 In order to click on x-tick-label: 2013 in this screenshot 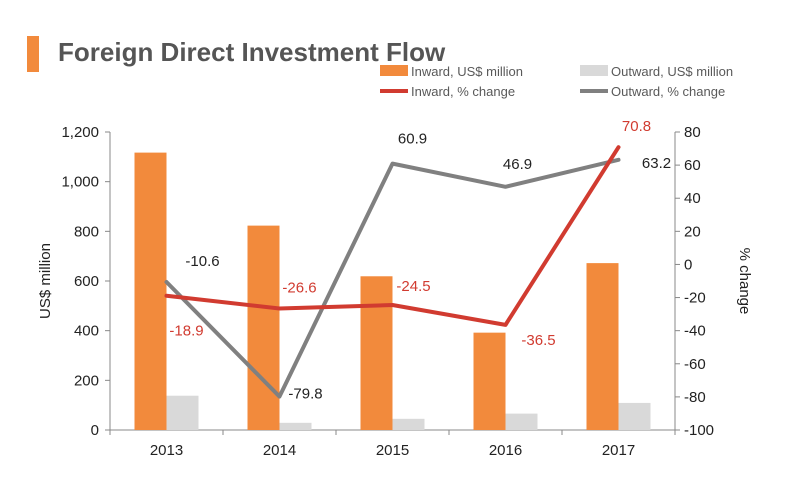, I will do `click(166, 450)`.